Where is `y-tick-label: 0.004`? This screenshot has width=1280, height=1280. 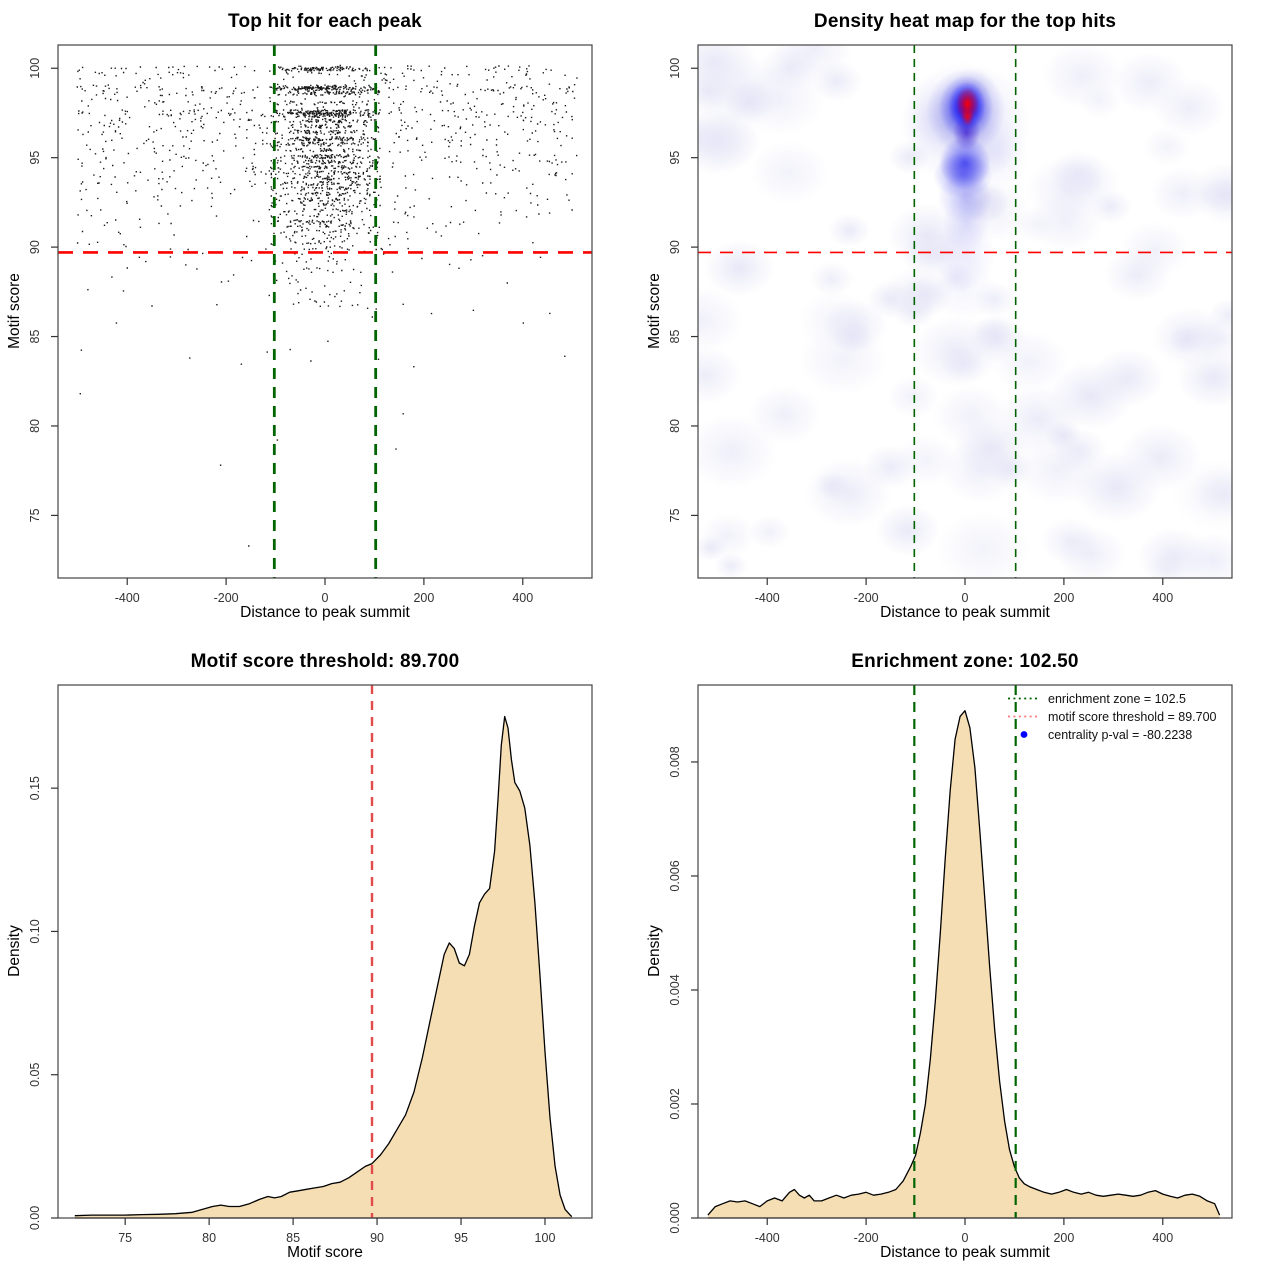
y-tick-label: 0.004 is located at coordinates (675, 989).